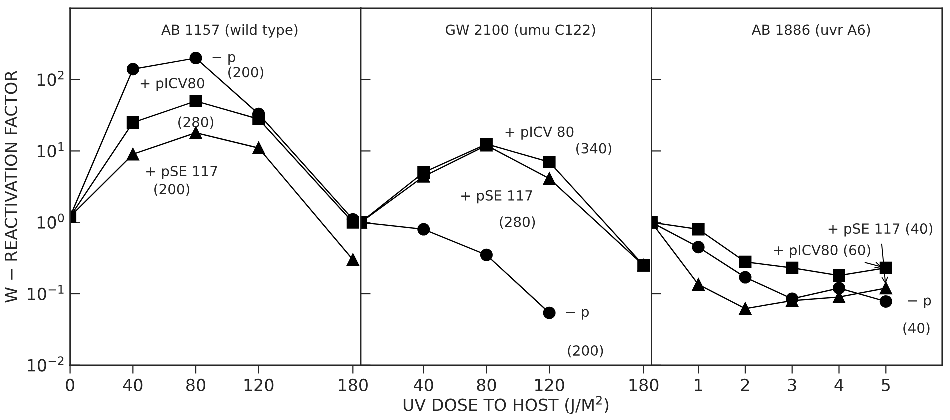 This screenshot has height=420, width=950. I want to click on x-axis-title: UV DOSE TO HOST (J/M$^{2}$), so click(506, 405).